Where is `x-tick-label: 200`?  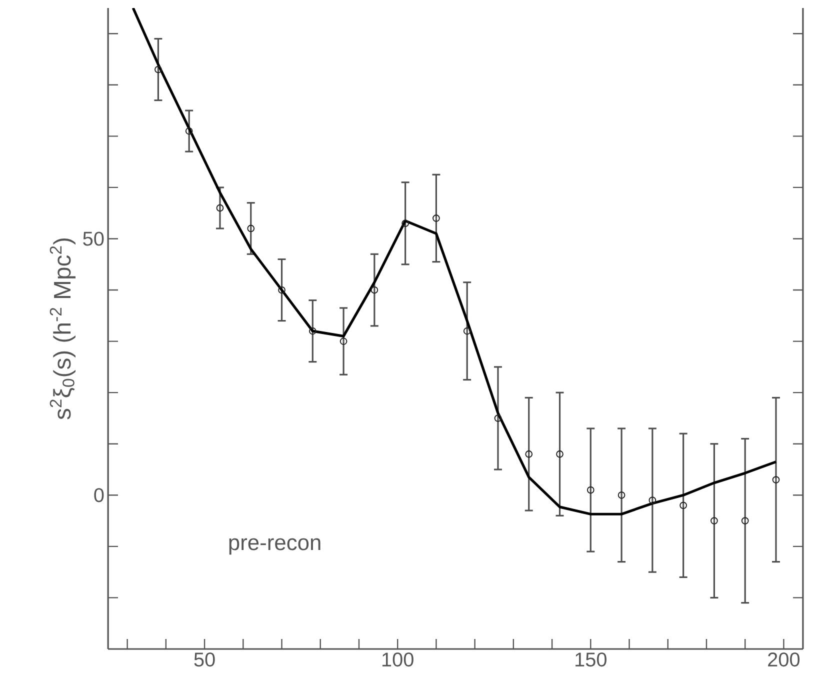
x-tick-label: 200 is located at coordinates (784, 659).